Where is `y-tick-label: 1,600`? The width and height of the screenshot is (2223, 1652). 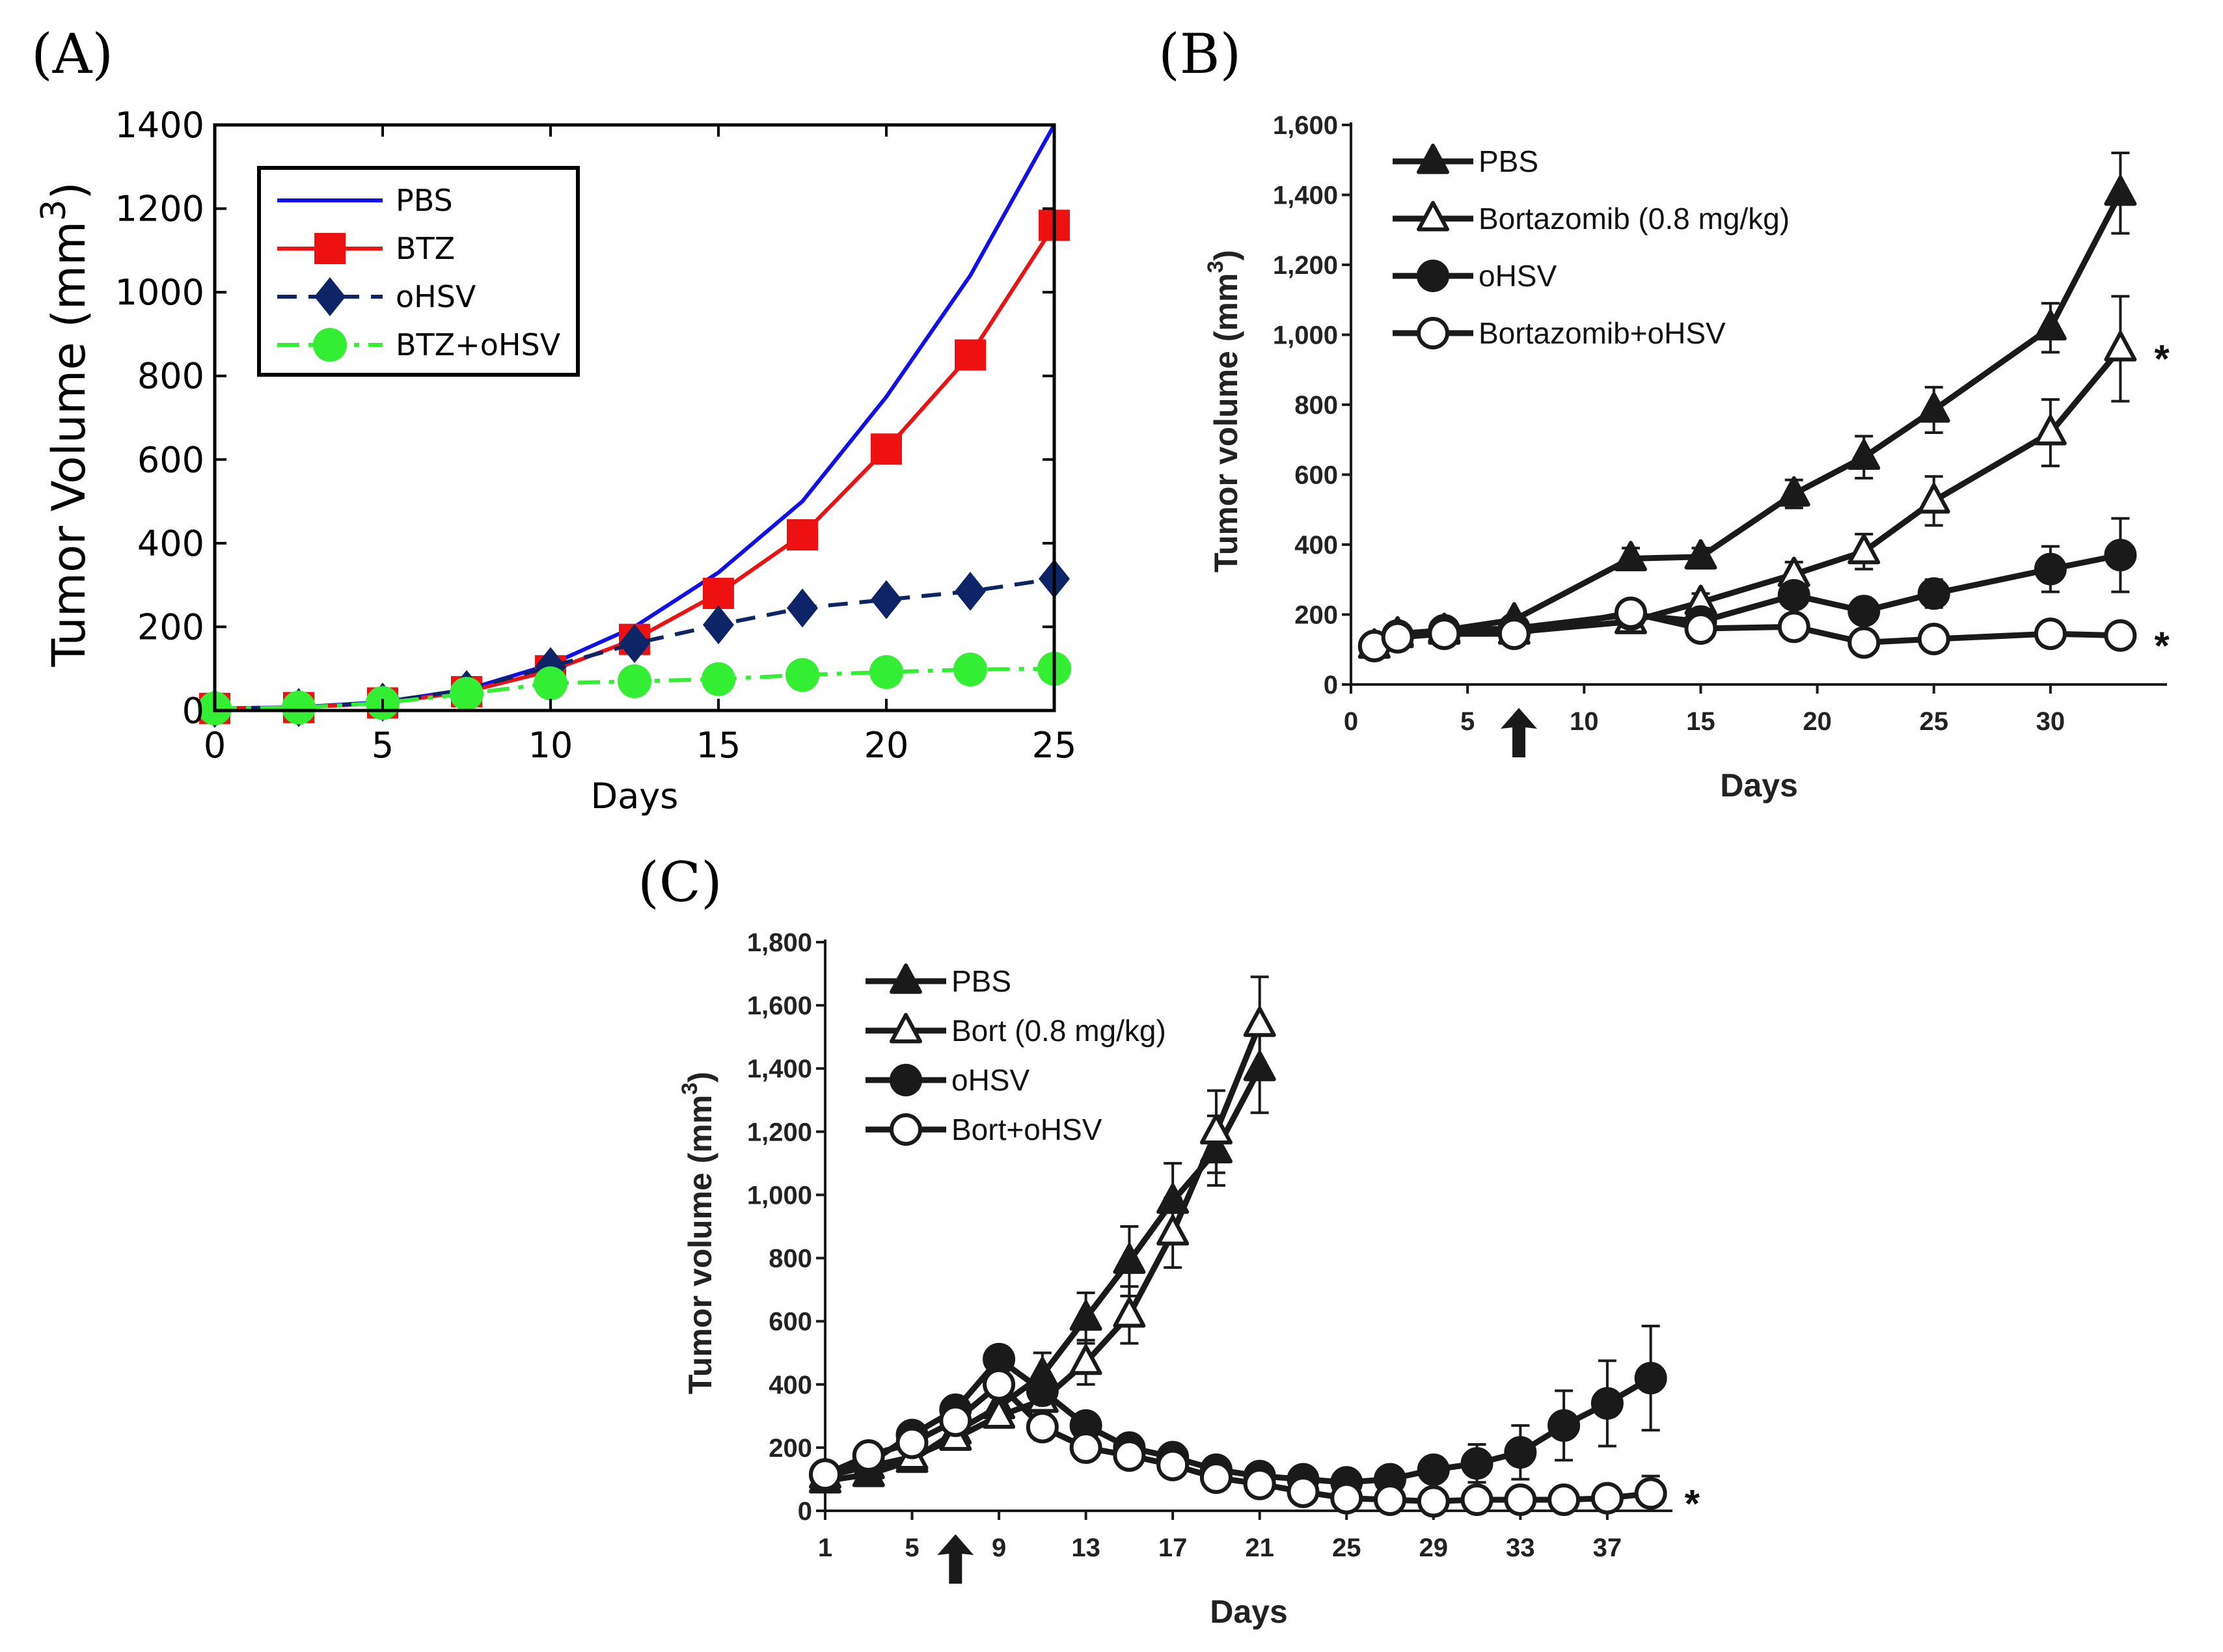 y-tick-label: 1,600 is located at coordinates (1306, 125).